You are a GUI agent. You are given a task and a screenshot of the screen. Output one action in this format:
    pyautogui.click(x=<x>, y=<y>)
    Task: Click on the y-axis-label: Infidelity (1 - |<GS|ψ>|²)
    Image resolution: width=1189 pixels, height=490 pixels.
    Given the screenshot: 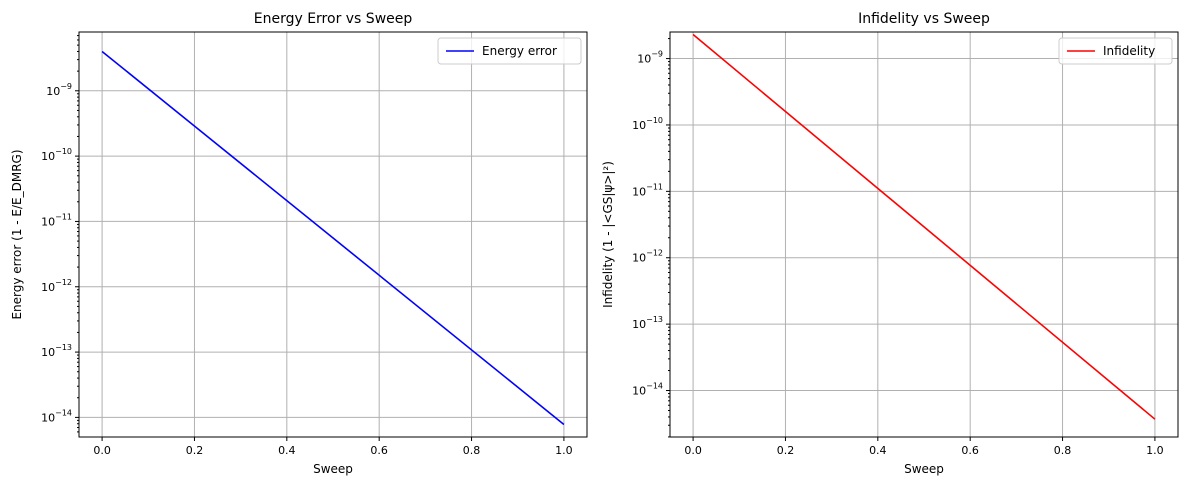 What is the action you would take?
    pyautogui.click(x=608, y=234)
    